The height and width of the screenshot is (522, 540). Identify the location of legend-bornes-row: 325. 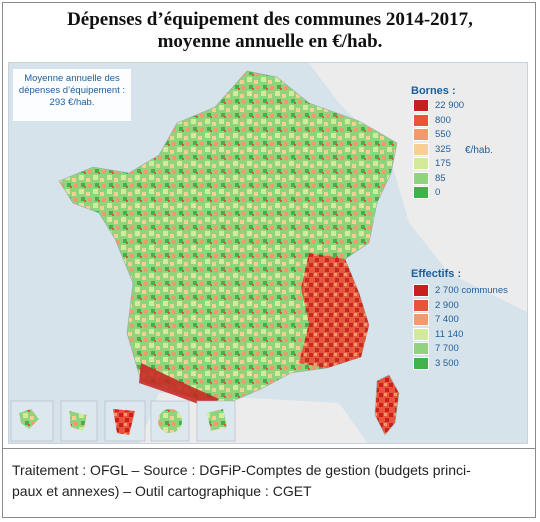
(432, 149).